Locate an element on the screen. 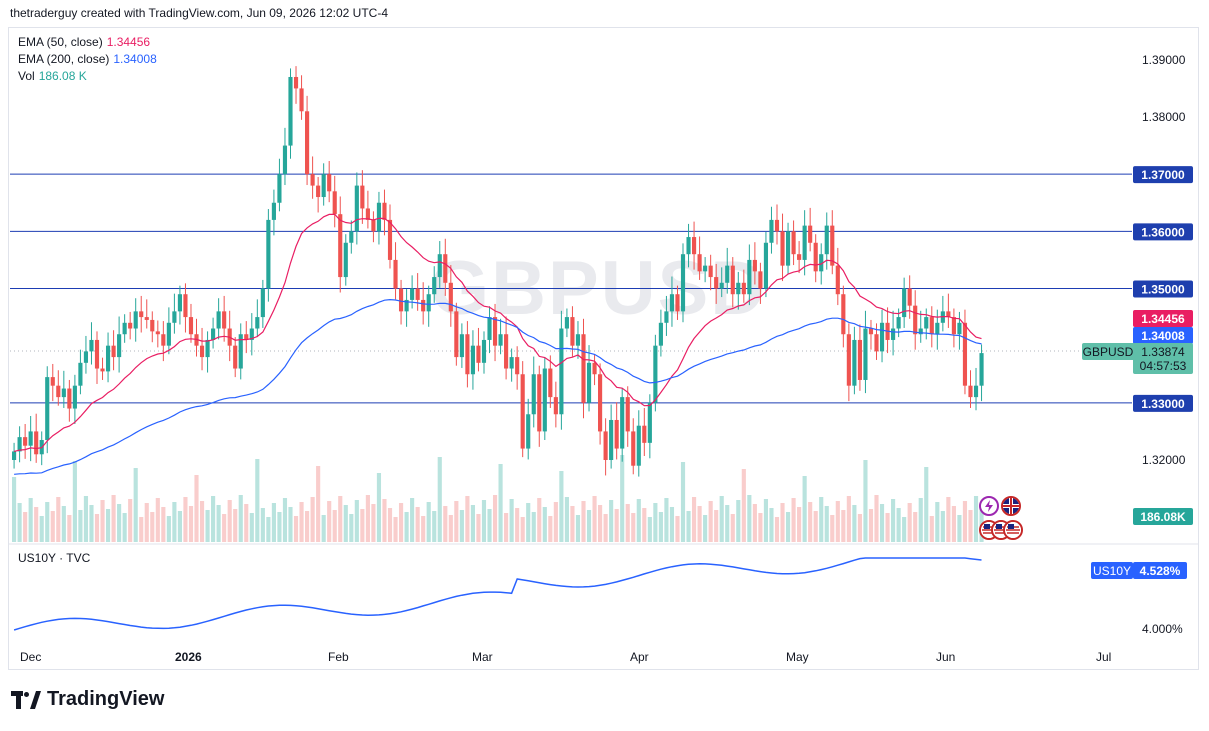 The height and width of the screenshot is (731, 1209). tradingview-logo: TradingView is located at coordinates (87, 699).